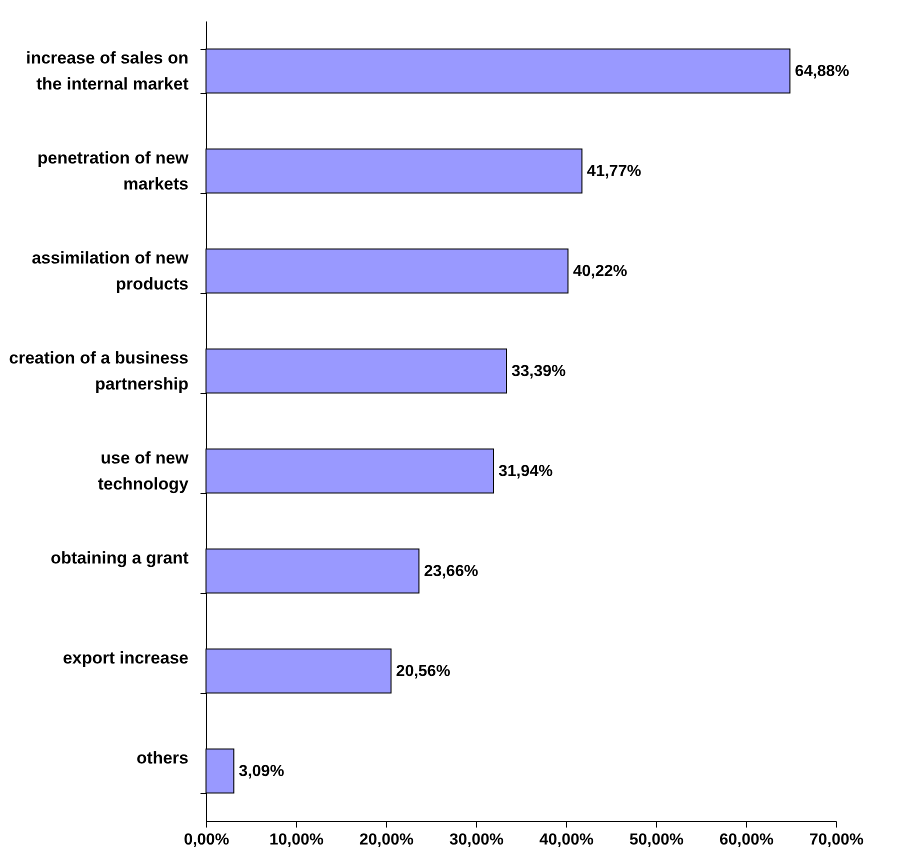 Image resolution: width=923 pixels, height=862 pixels. Describe the element at coordinates (207, 840) in the screenshot. I see `x-tick-label: 0,00%` at that location.